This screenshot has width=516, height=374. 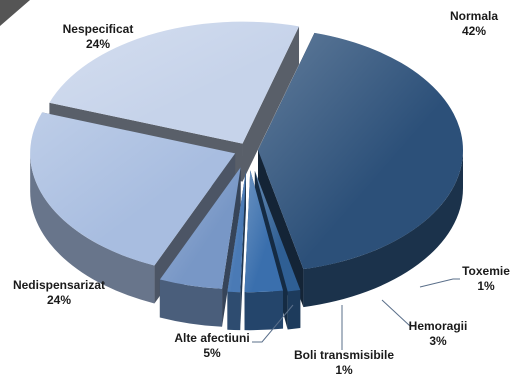 I want to click on slice-name-nespecificat: Nespecificat, so click(x=98, y=29).